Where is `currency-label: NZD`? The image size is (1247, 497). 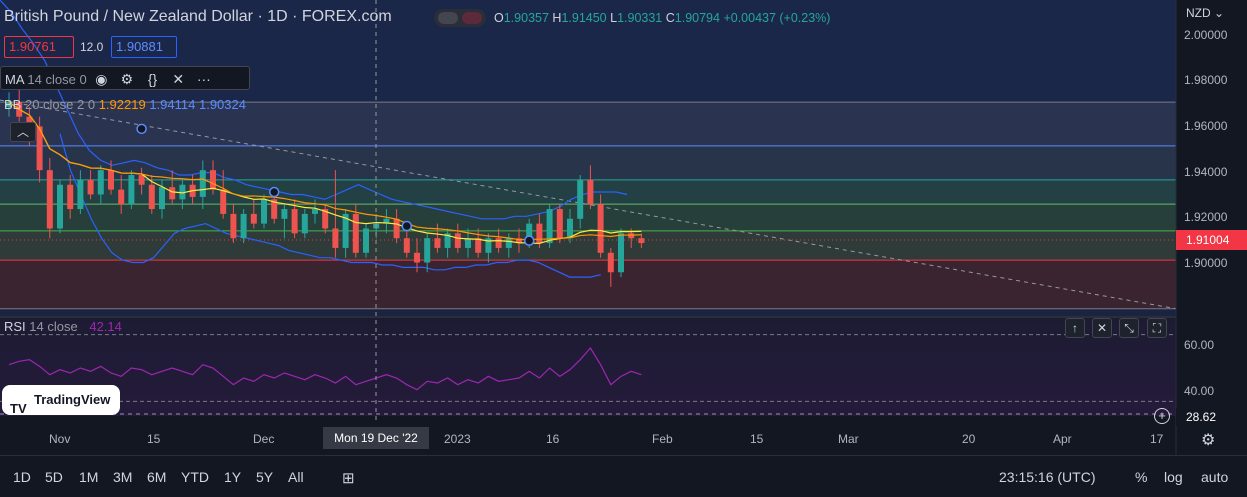
currency-label: NZD is located at coordinates (1198, 13).